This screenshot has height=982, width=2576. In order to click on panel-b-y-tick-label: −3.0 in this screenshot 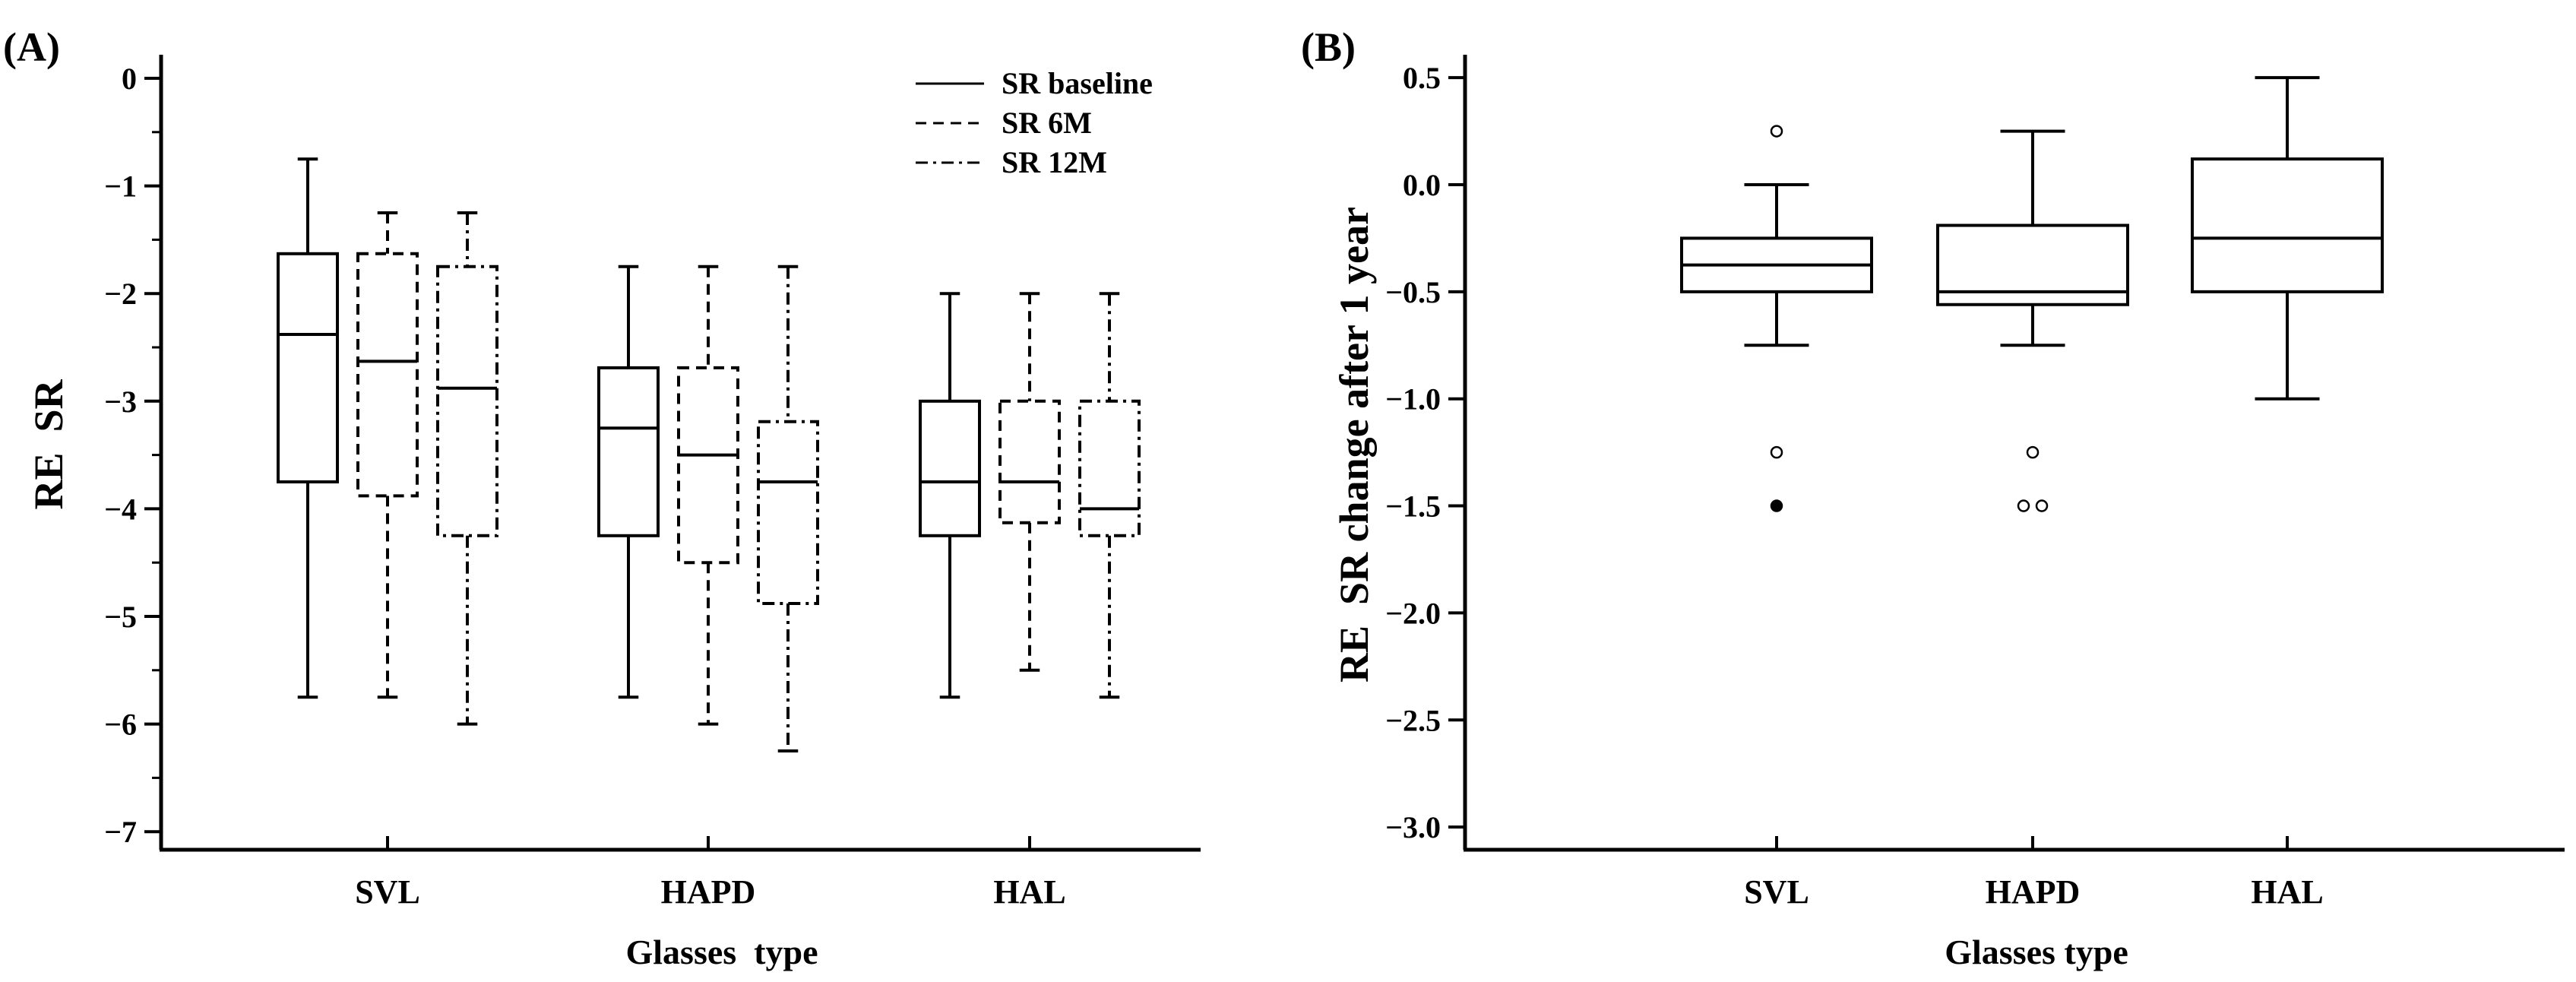, I will do `click(1413, 827)`.